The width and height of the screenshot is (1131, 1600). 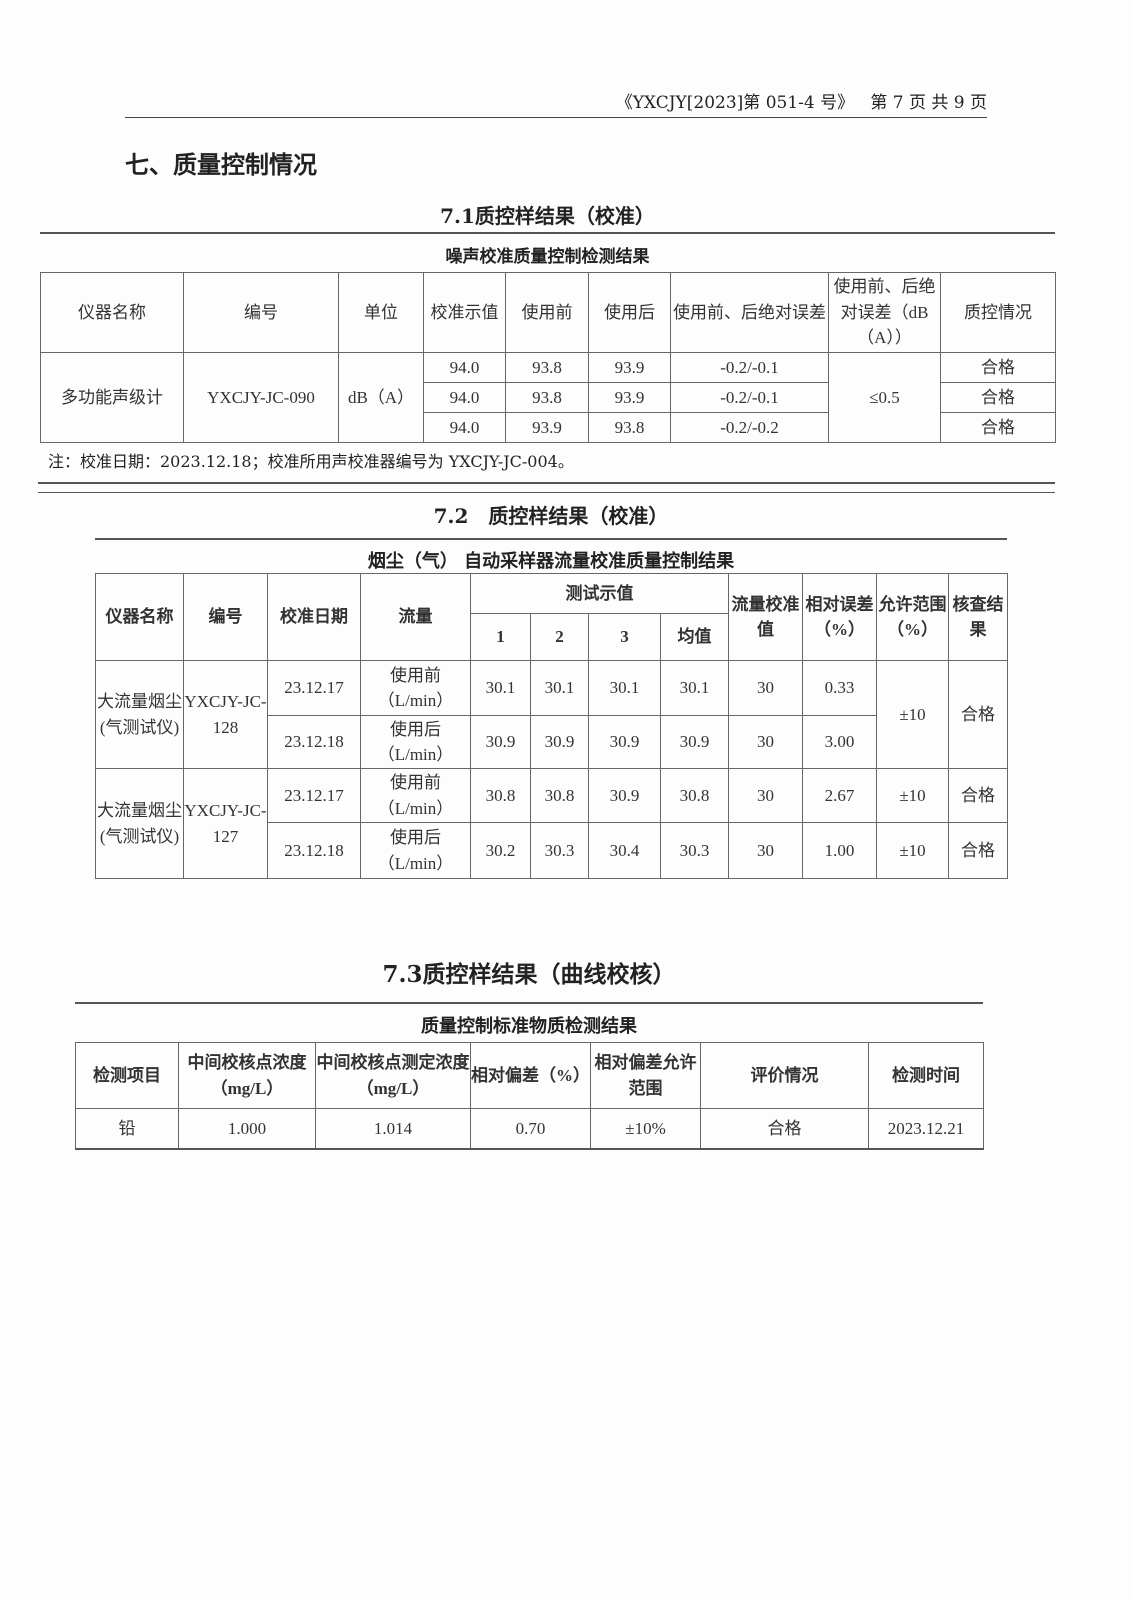 What do you see at coordinates (464, 312) in the screenshot?
I see `header-cell: 校准示值` at bounding box center [464, 312].